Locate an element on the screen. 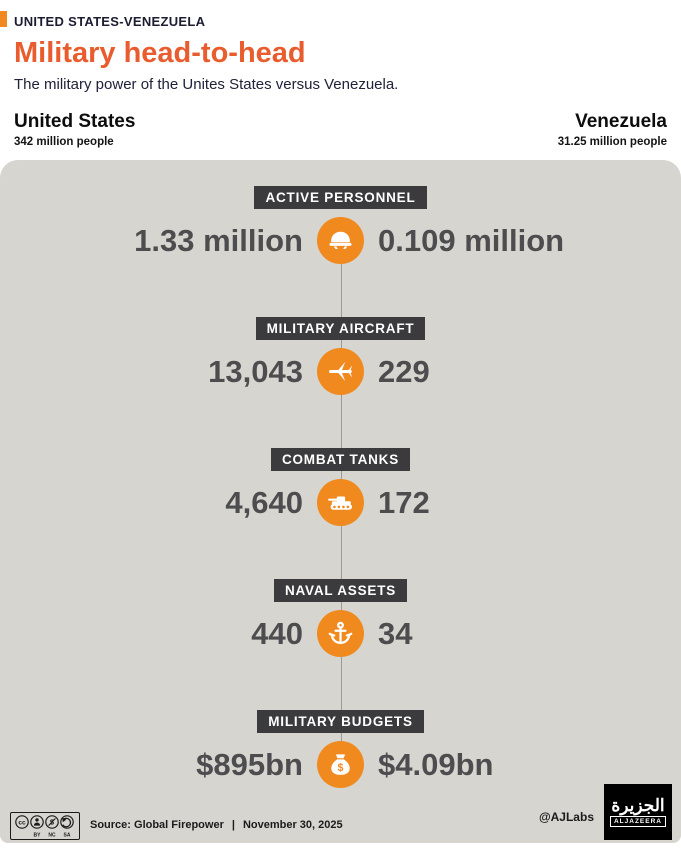  page-title: Military head-to-head is located at coordinates (160, 53).